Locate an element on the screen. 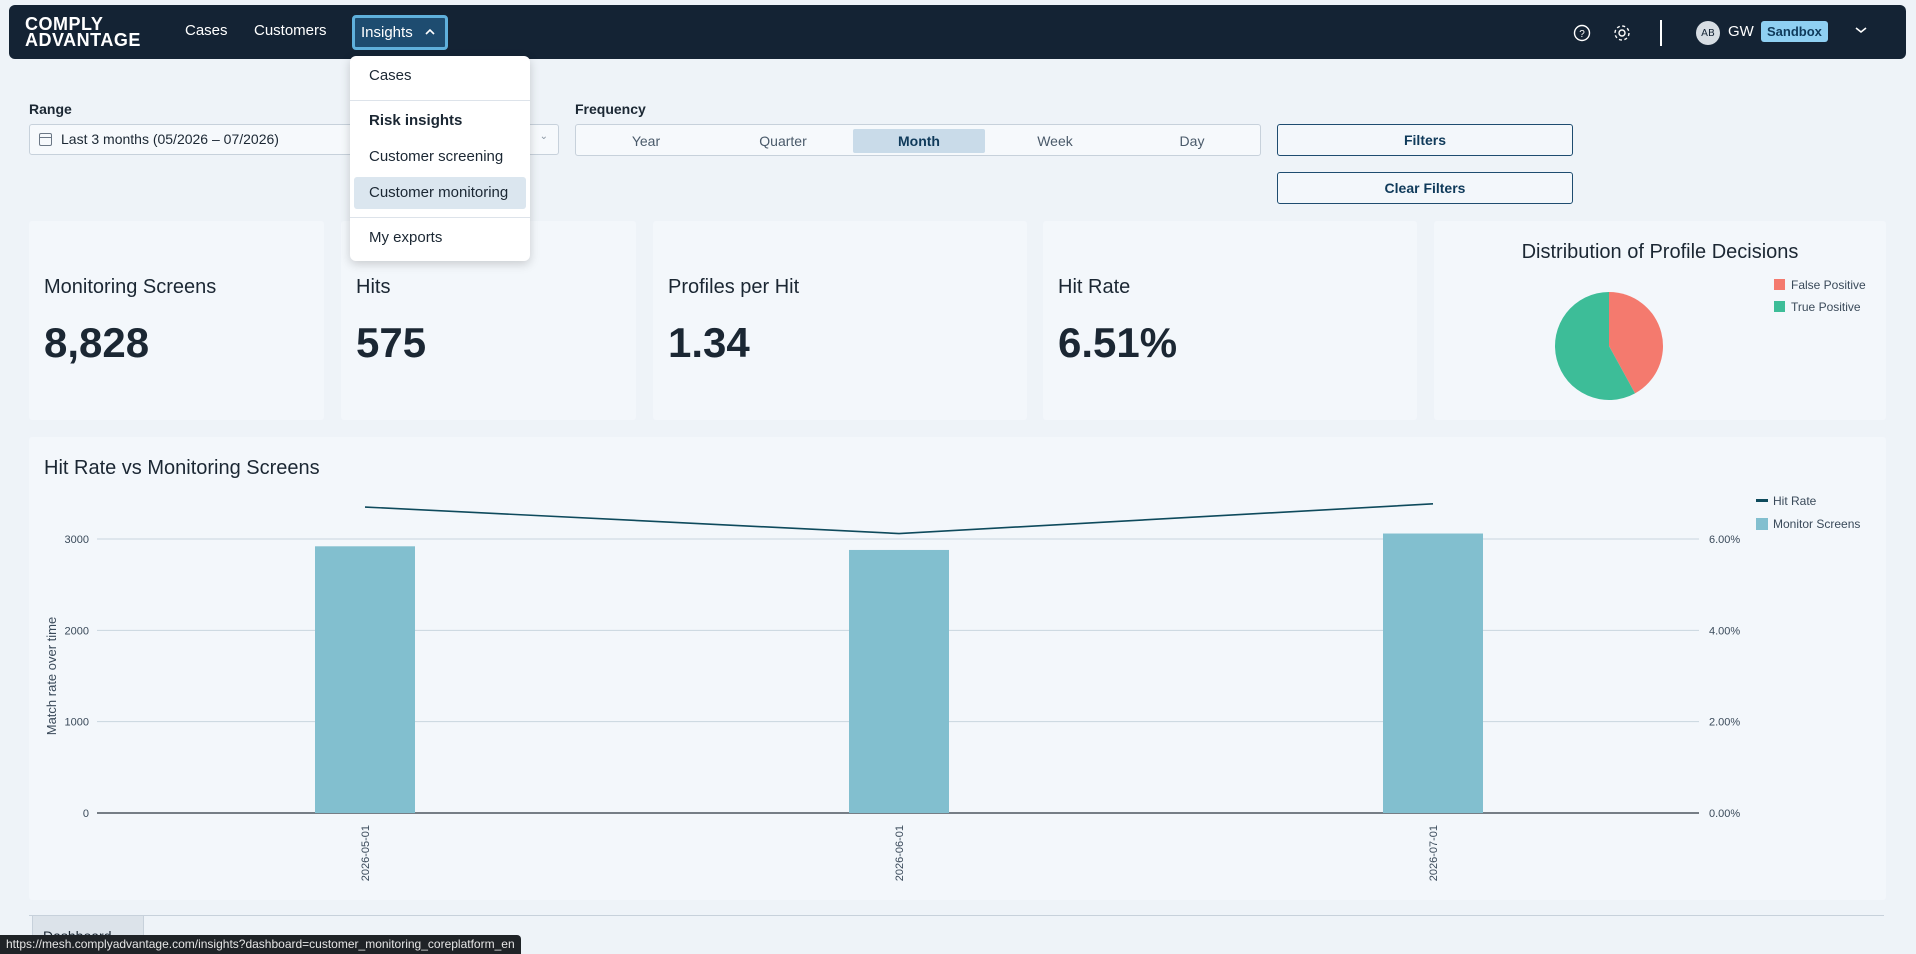  legend-label-hit-rate: Hit Rate is located at coordinates (1795, 501).